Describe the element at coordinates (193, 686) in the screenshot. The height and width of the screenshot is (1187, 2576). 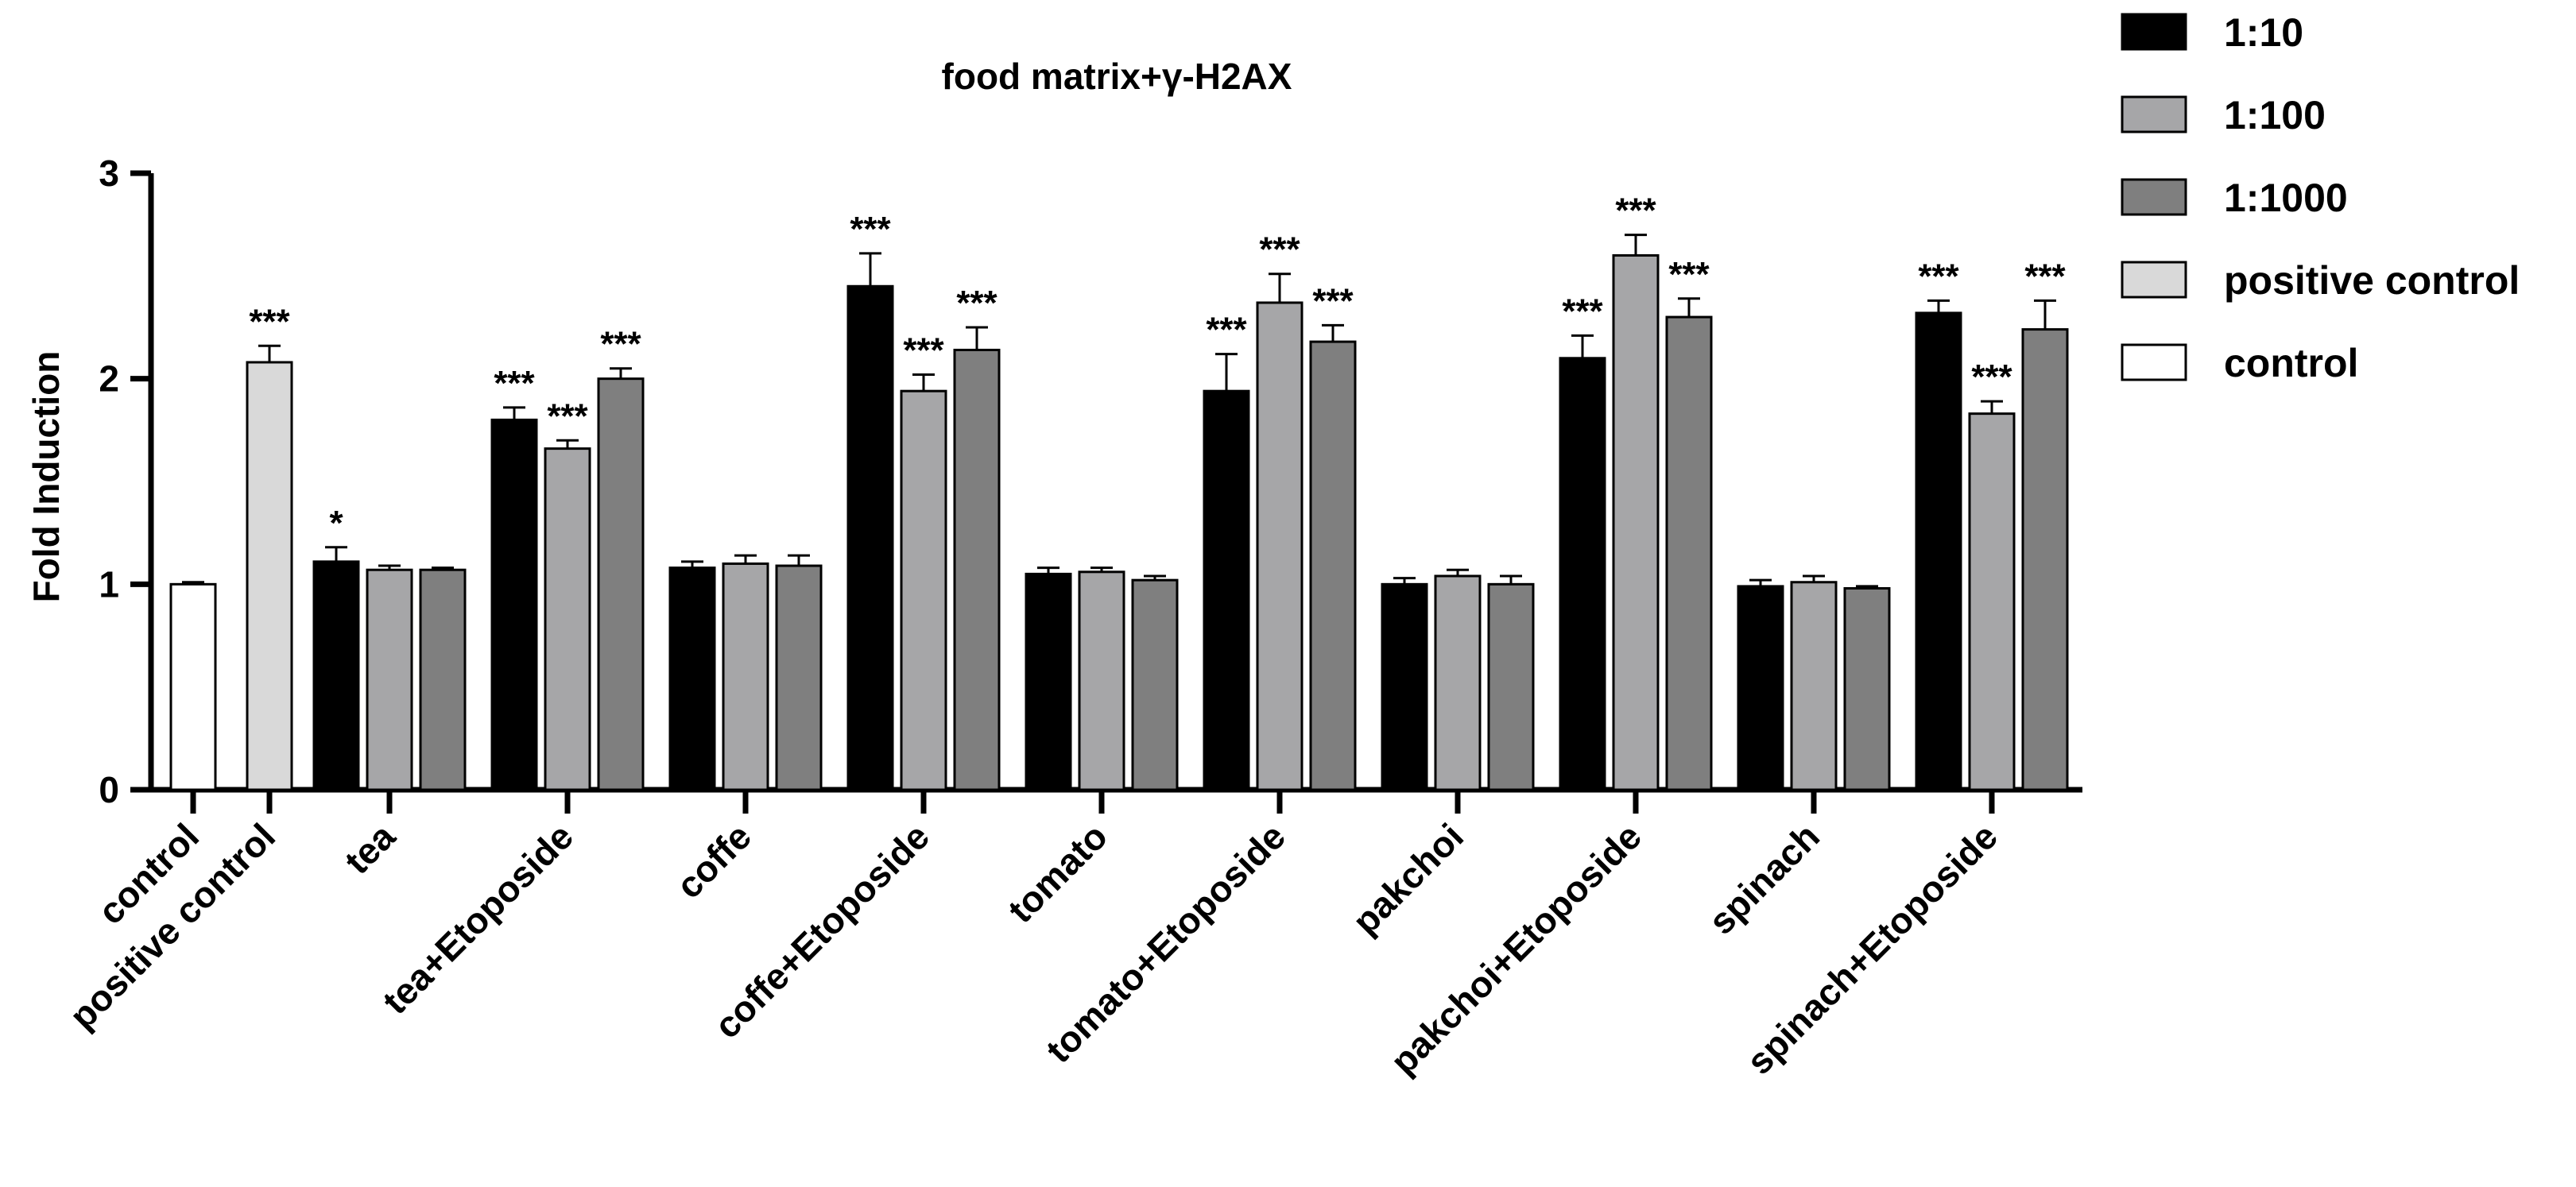
I see `bar-control-control` at that location.